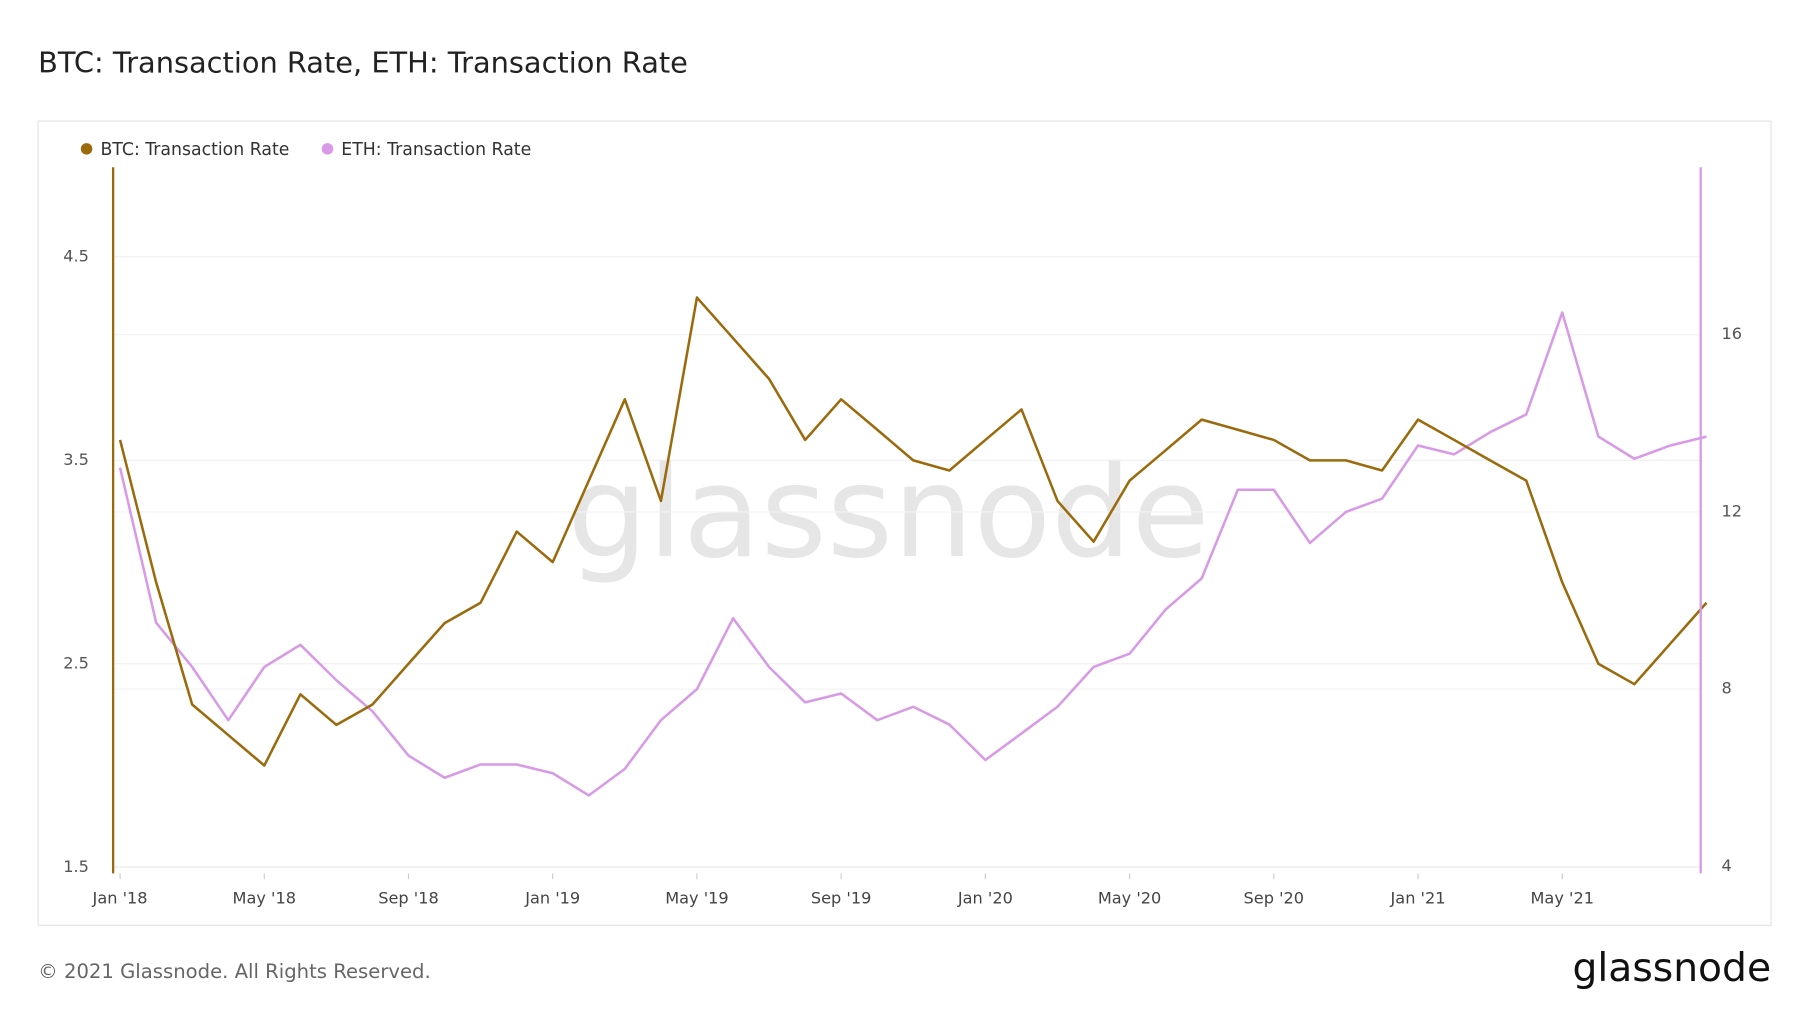 This screenshot has width=1800, height=1013. I want to click on x-tick-label: May '21, so click(1562, 897).